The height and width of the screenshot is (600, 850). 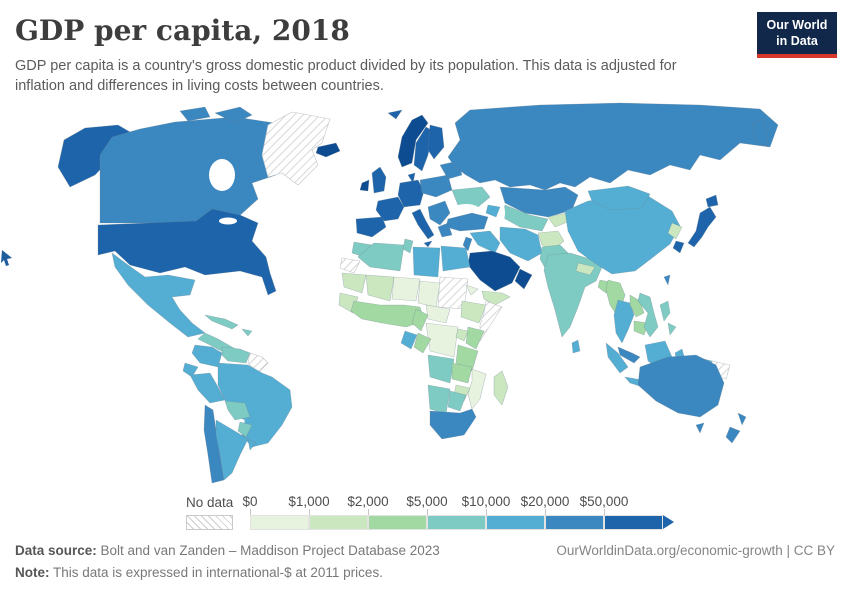 What do you see at coordinates (380, 288) in the screenshot?
I see `region-mali` at bounding box center [380, 288].